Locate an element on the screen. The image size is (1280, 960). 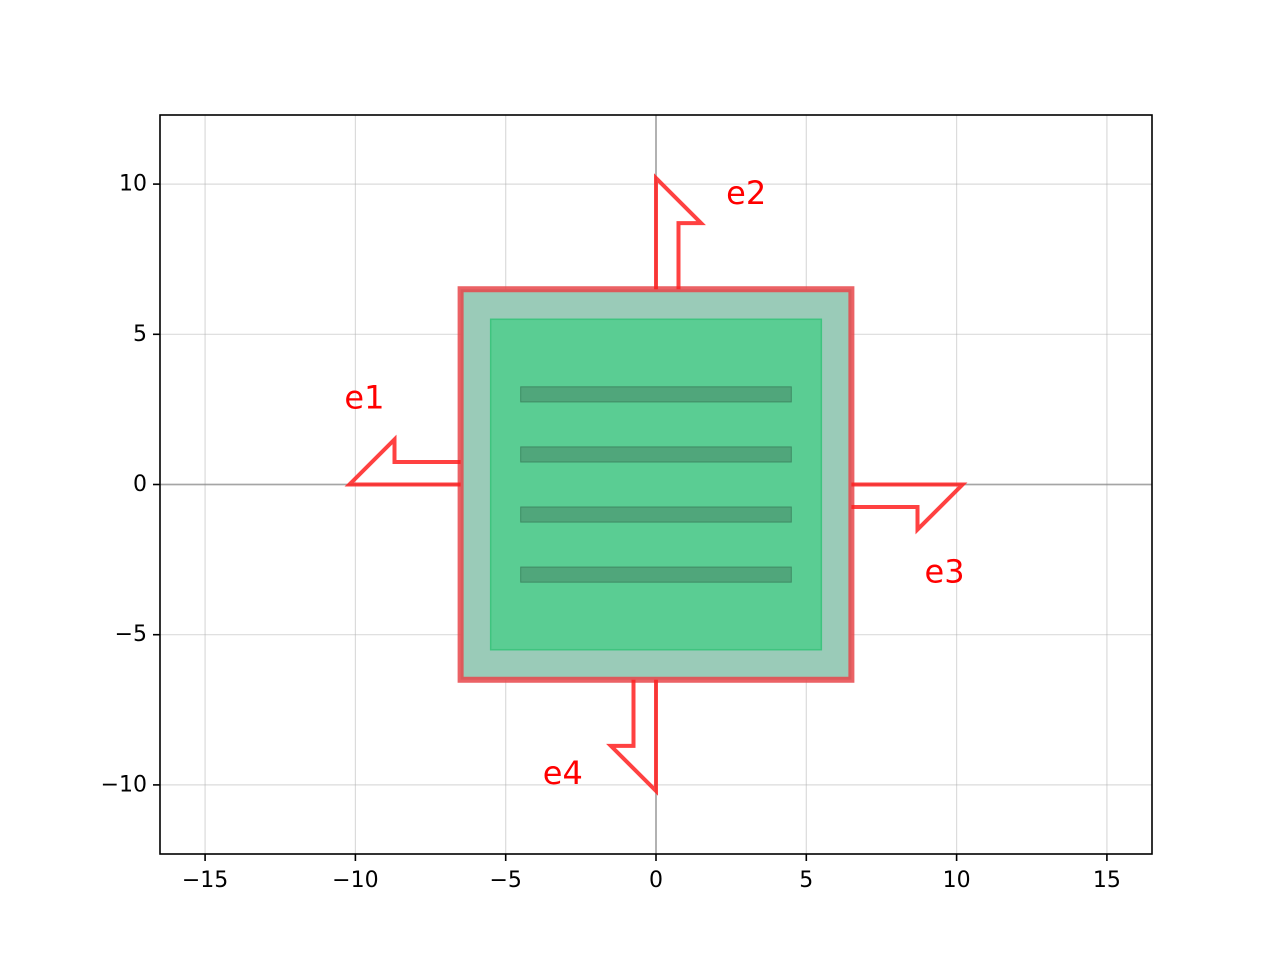
port-arrow-e3 is located at coordinates (909, 508).